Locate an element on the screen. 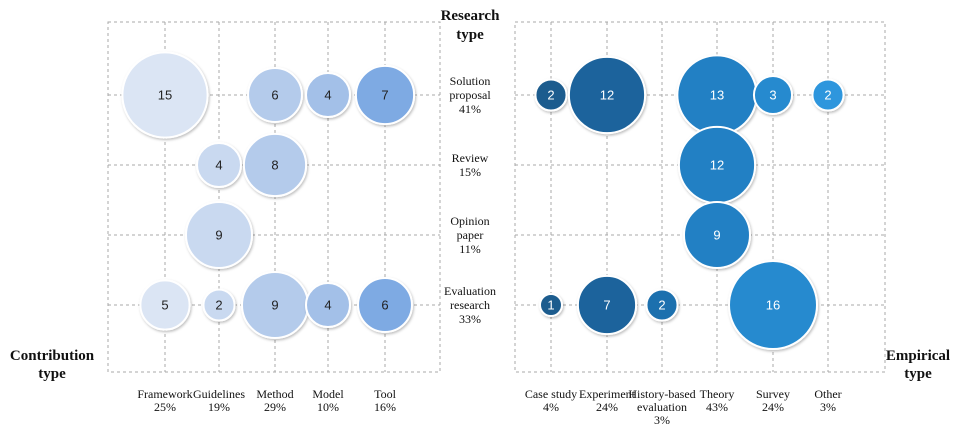 The height and width of the screenshot is (425, 954). x-tick-label-line: Survey is located at coordinates (773, 394).